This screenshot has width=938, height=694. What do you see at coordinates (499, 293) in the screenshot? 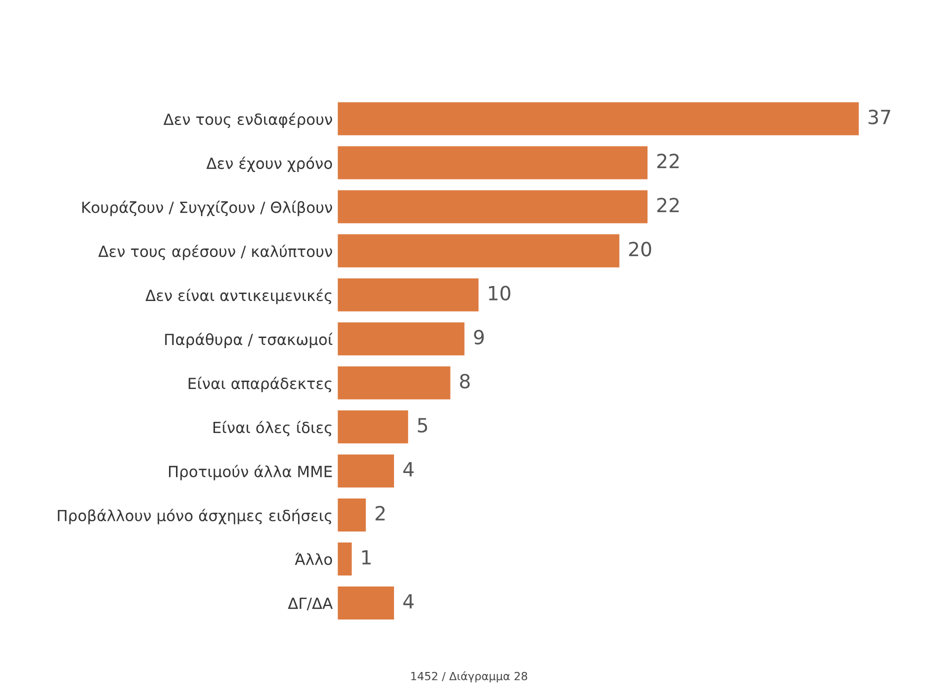
I see `data-label: 10` at bounding box center [499, 293].